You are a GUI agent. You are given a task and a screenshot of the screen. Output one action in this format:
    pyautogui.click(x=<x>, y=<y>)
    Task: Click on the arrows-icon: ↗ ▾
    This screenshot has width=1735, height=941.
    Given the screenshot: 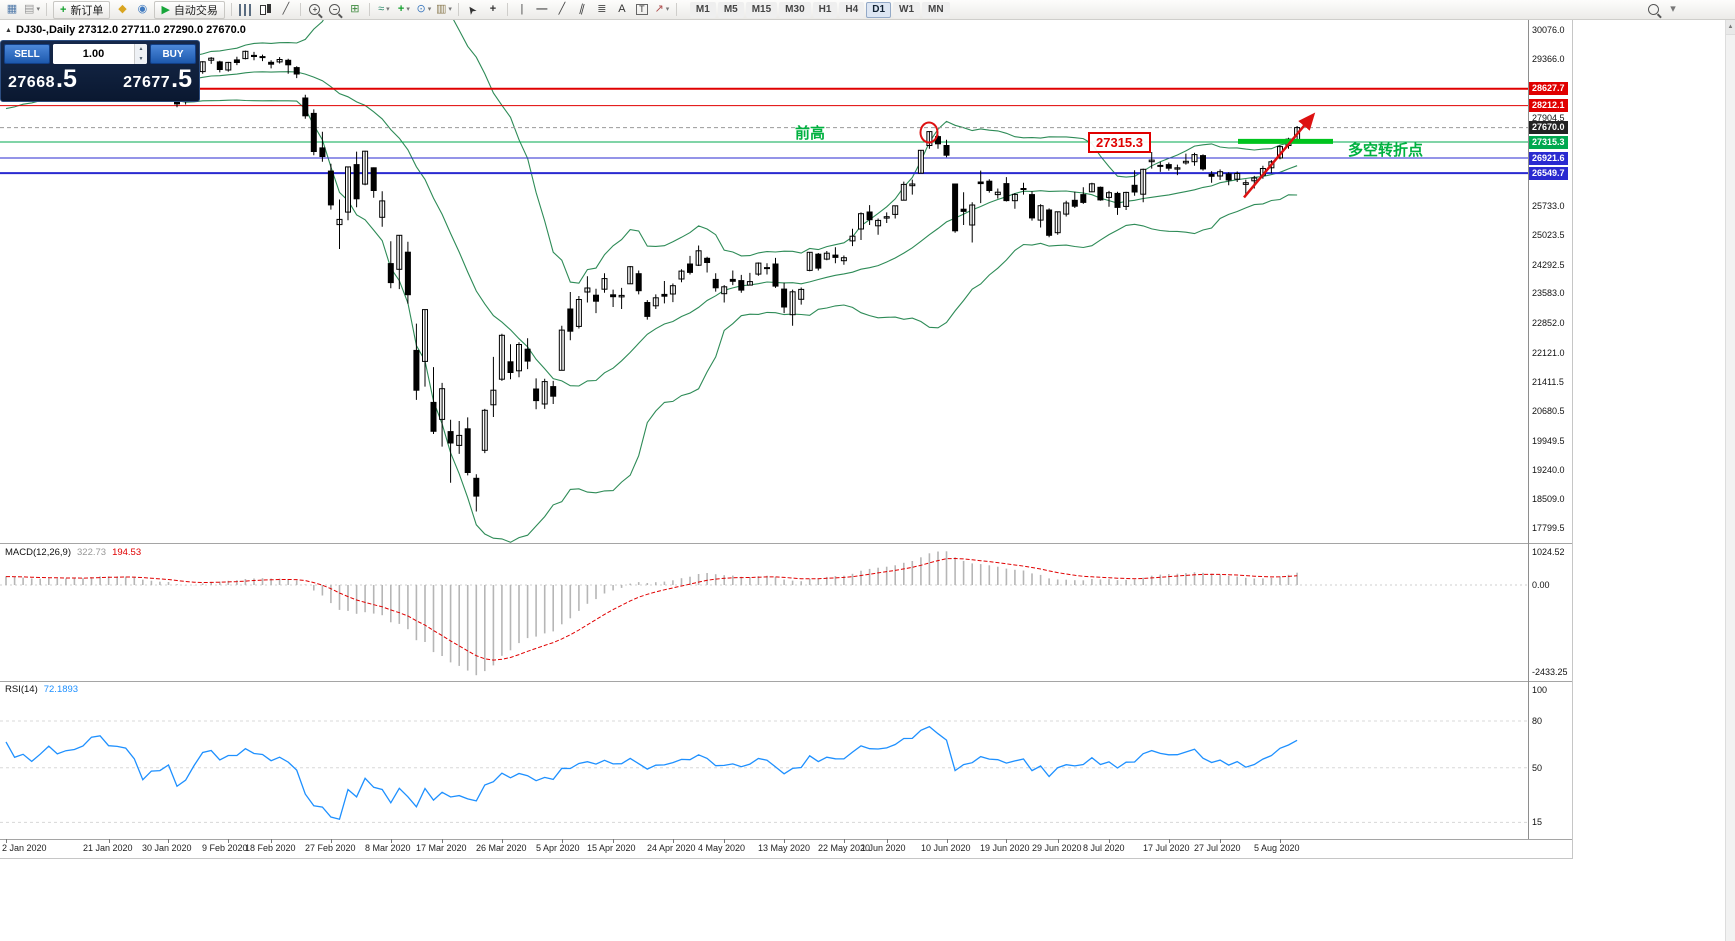 What is the action you would take?
    pyautogui.click(x=662, y=9)
    